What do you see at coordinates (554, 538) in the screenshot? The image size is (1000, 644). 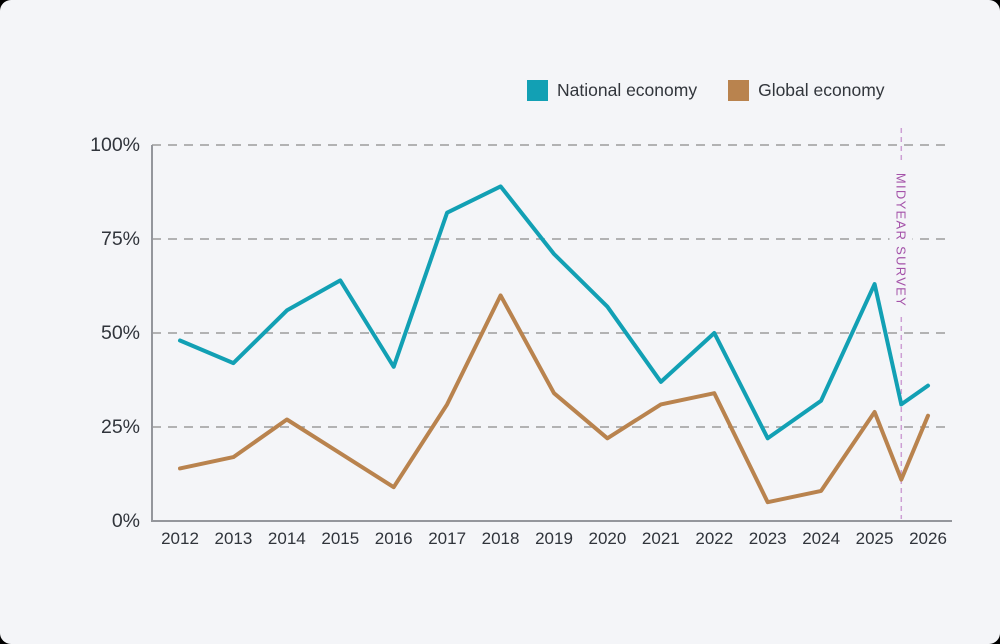 I see `x-axis-label: 2019` at bounding box center [554, 538].